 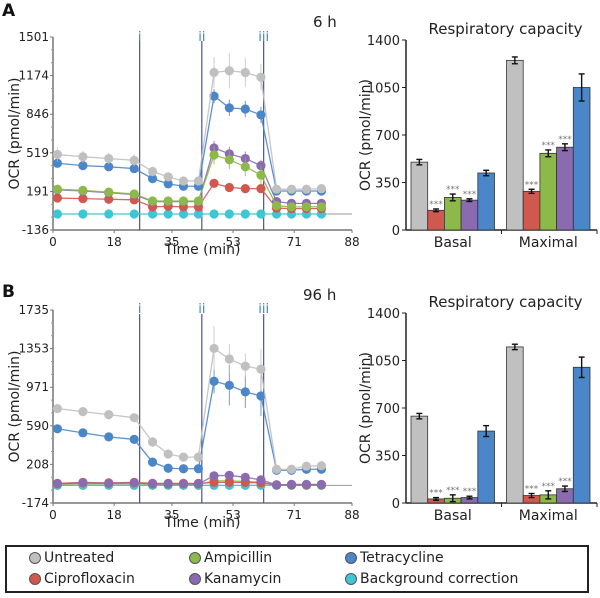 I want to click on chart-title: Respiratory capacity, so click(x=505, y=29).